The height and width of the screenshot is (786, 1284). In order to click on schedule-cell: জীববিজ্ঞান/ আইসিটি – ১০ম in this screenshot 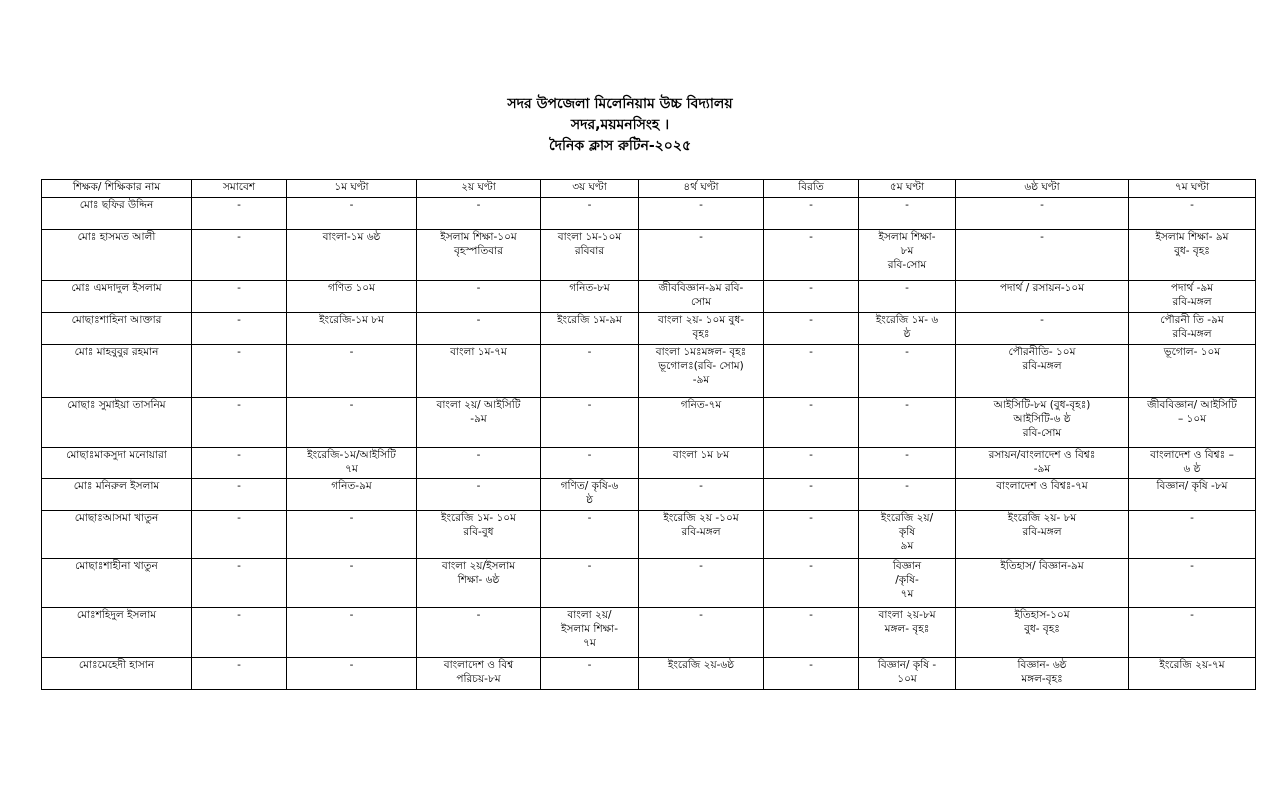, I will do `click(1192, 422)`.